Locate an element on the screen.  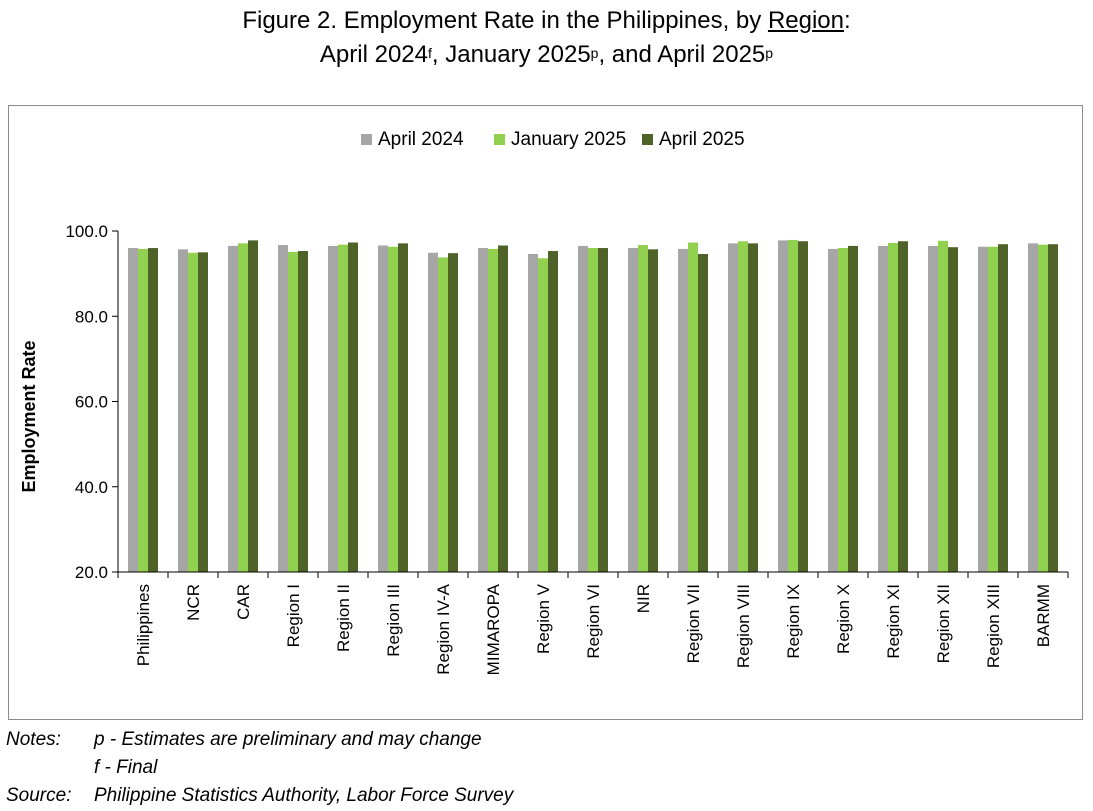
chart-legend: April 2024 January 2025 April 2025 is located at coordinates (553, 139).